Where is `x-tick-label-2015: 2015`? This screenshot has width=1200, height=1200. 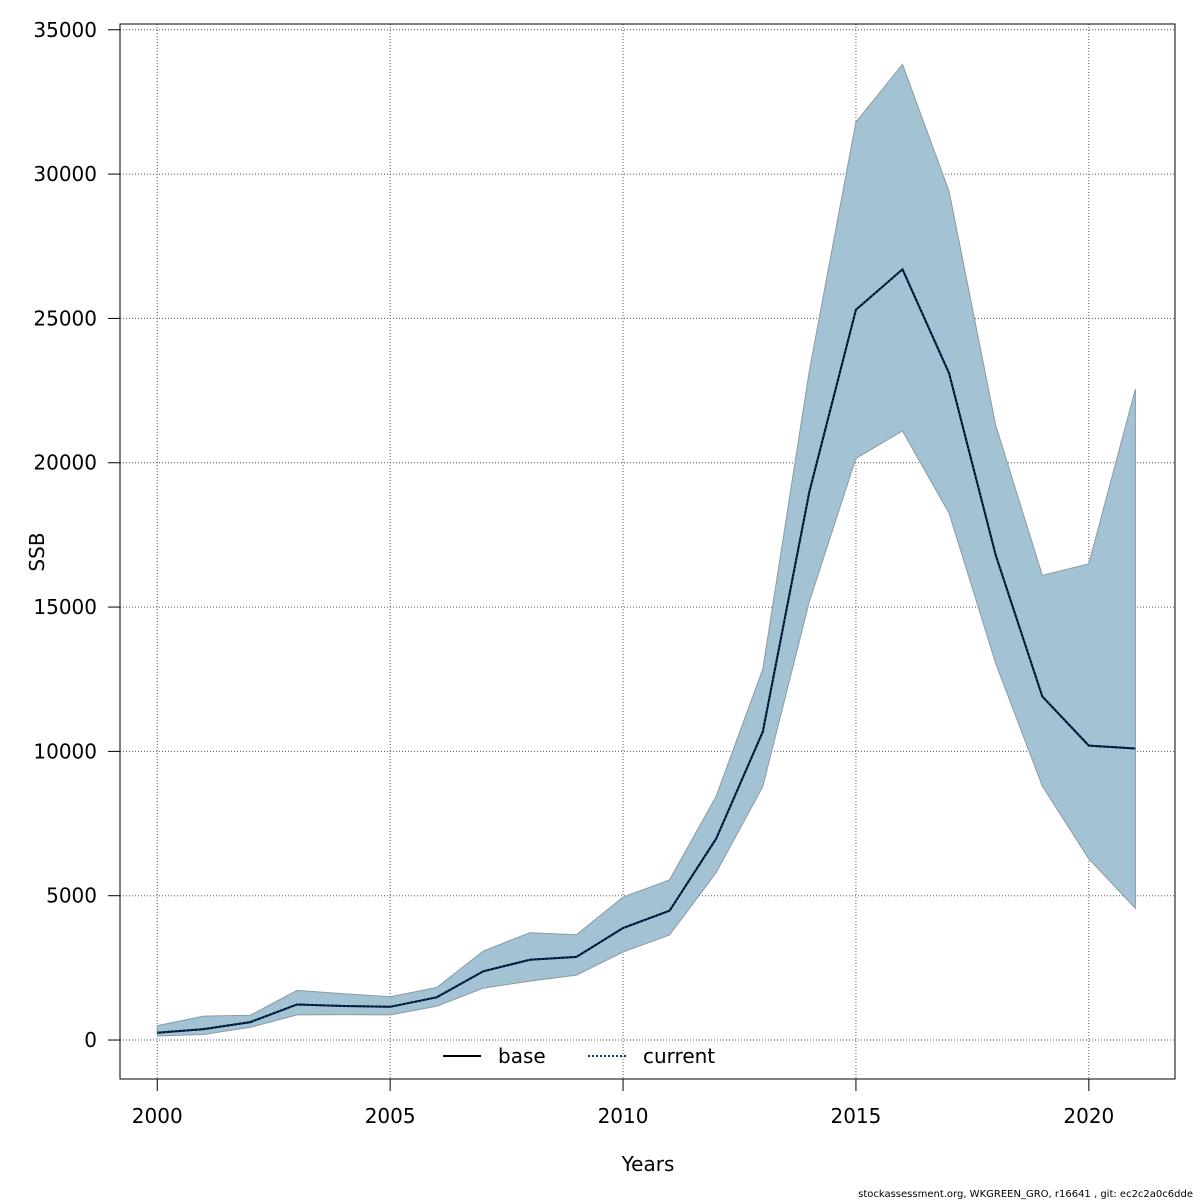
x-tick-label-2015: 2015 is located at coordinates (855, 1116).